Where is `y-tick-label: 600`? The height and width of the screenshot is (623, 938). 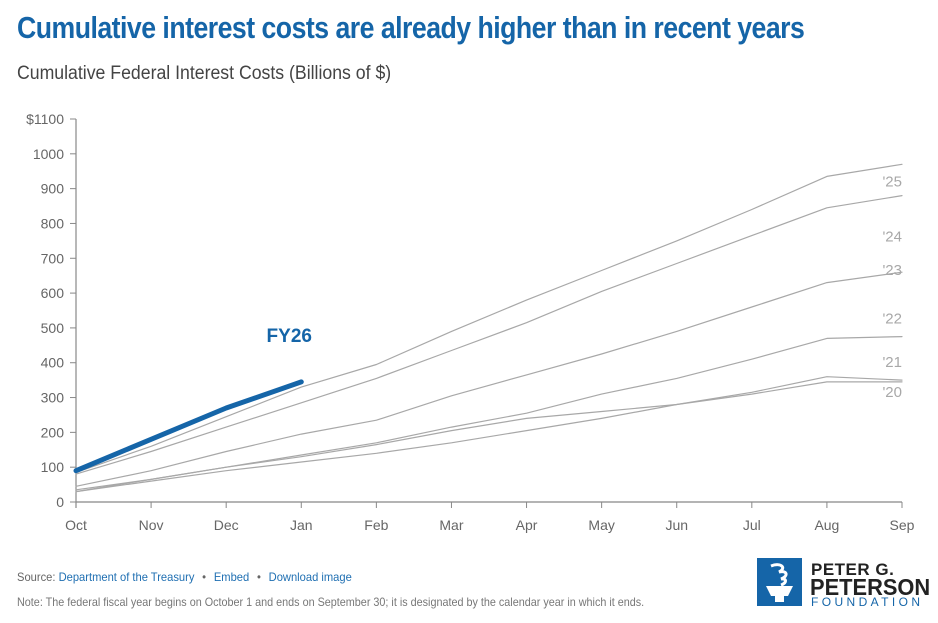 y-tick-label: 600 is located at coordinates (53, 293).